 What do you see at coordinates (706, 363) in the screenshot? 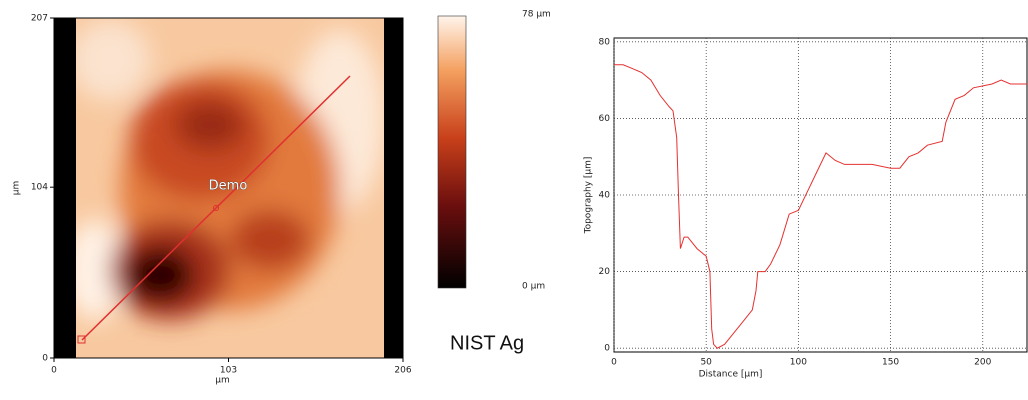
I see `x-tick-label: 50` at bounding box center [706, 363].